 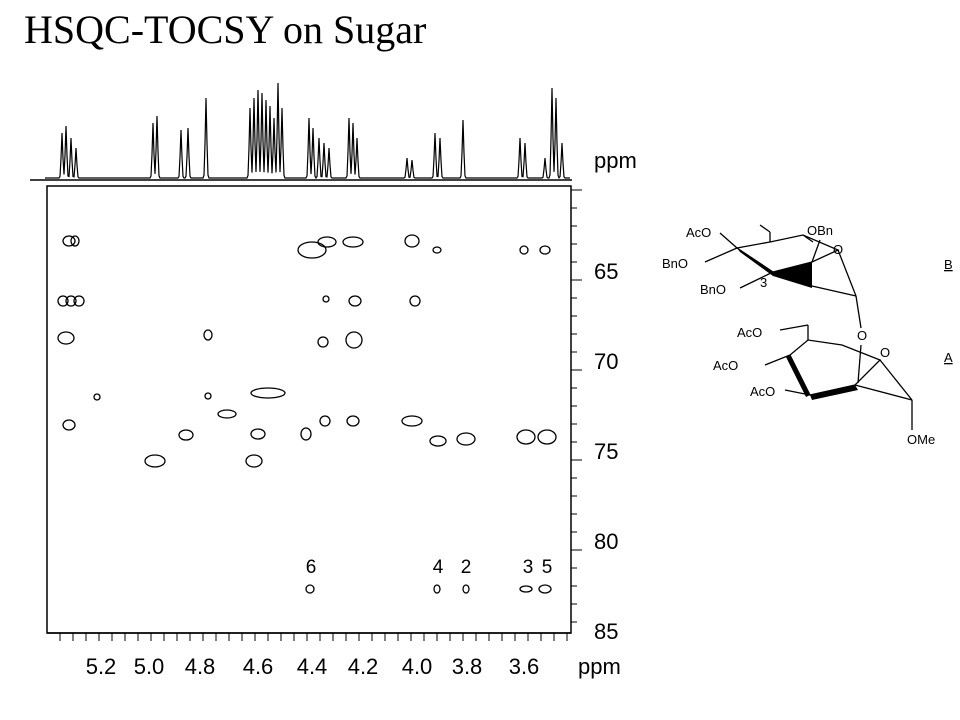 I want to click on x-tick-label: 5.2, so click(x=101, y=666).